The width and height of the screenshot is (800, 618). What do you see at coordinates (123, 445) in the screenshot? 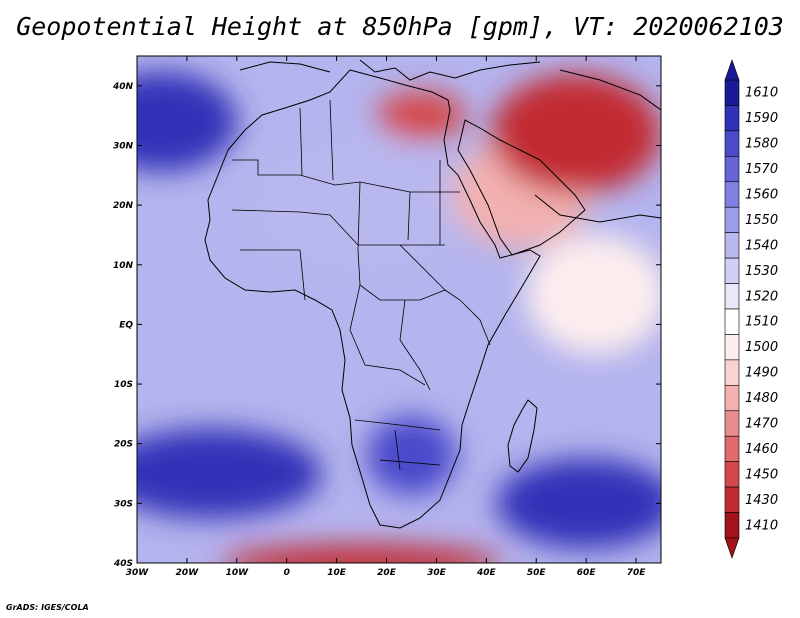
I see `y-tick-label: 20S` at bounding box center [123, 445].